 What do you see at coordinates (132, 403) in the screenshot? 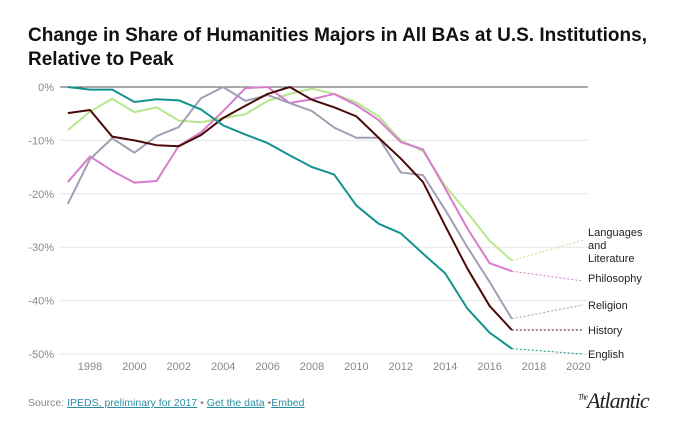
I see `source-link: IPEDS, preliminary for 2017` at bounding box center [132, 403].